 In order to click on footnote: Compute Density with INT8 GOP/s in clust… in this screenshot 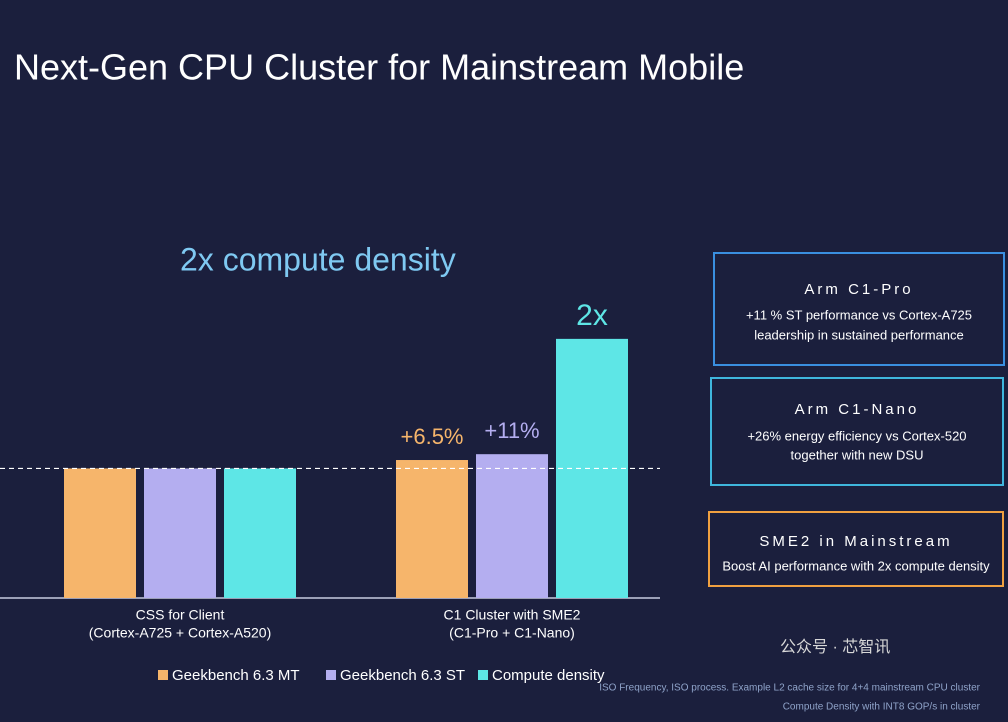, I will do `click(882, 707)`.